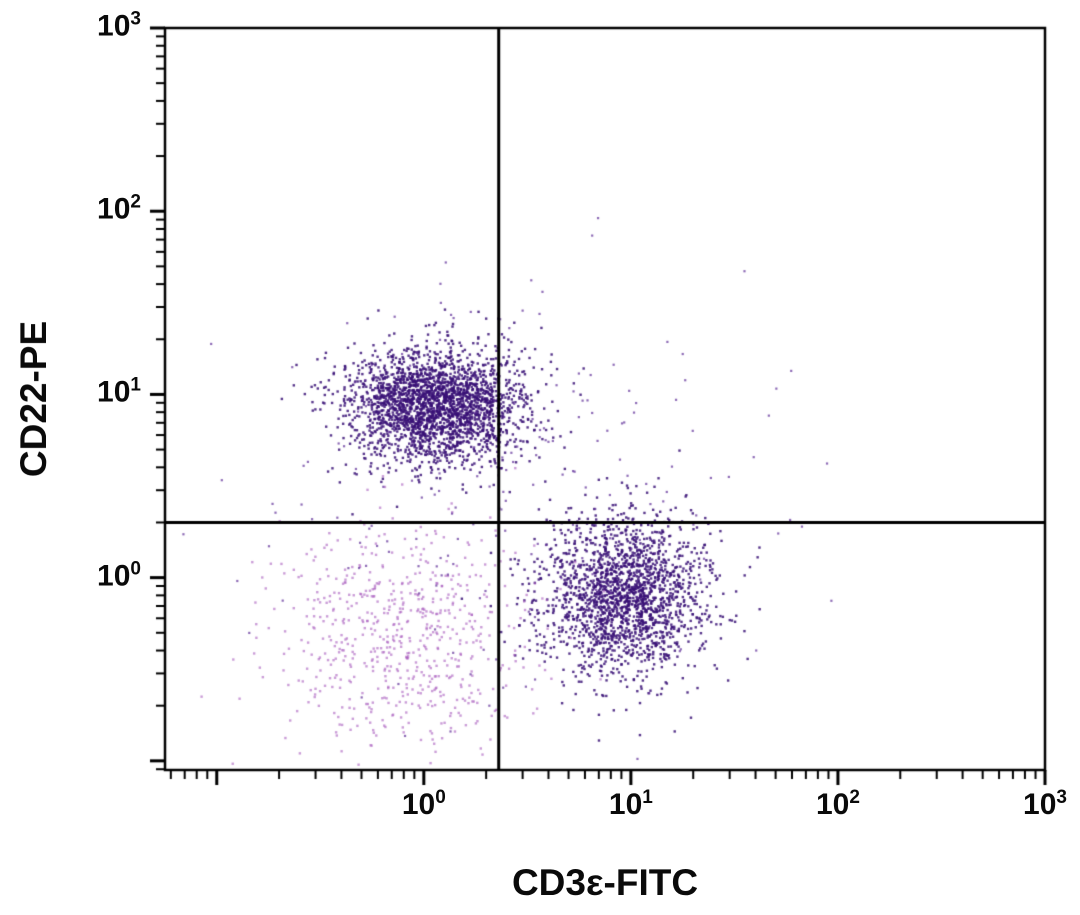  Describe the element at coordinates (119, 391) in the screenshot. I see `y-tick-label: 10¹` at that location.